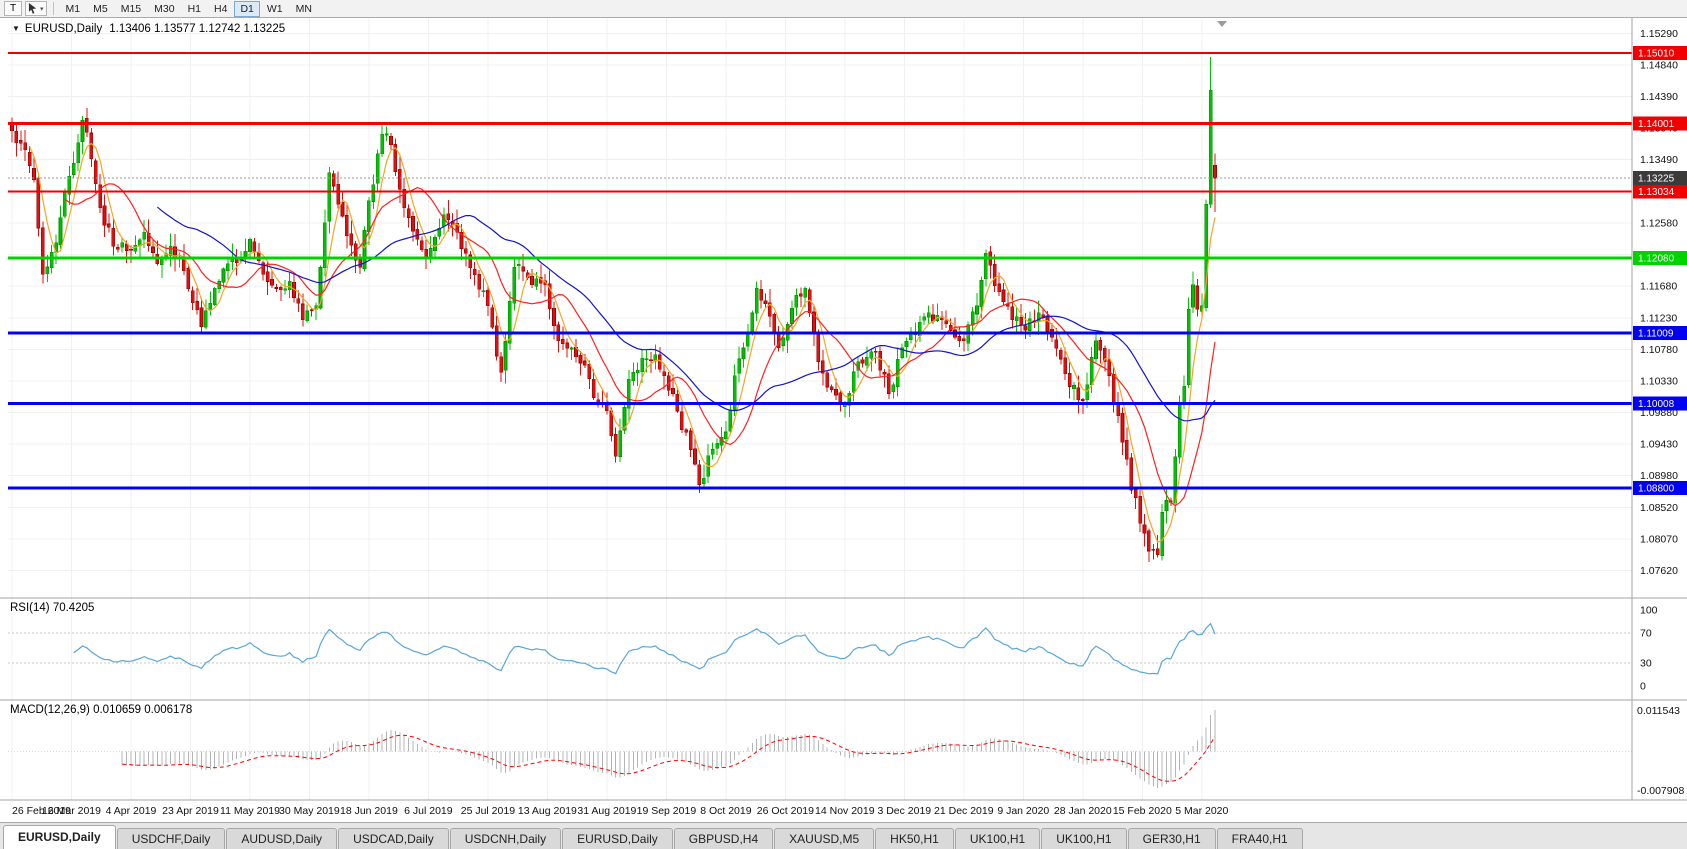  I want to click on svg-text: 31 Aug 2019, so click(606, 811).